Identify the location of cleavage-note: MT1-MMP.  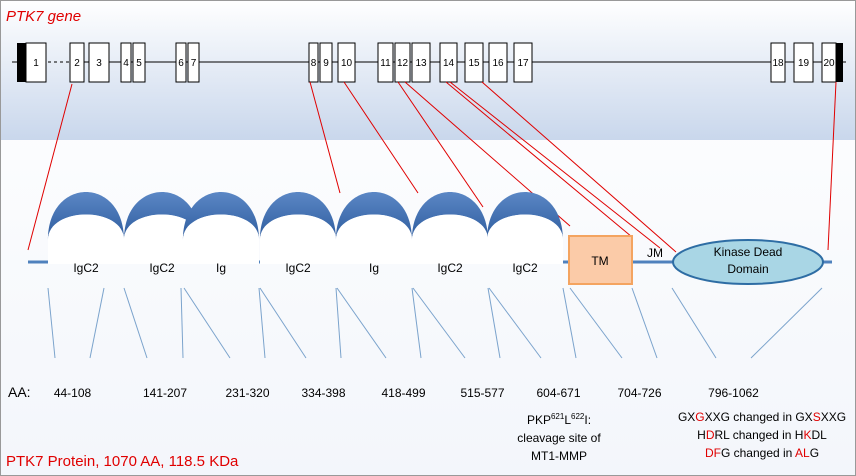
(559, 456).